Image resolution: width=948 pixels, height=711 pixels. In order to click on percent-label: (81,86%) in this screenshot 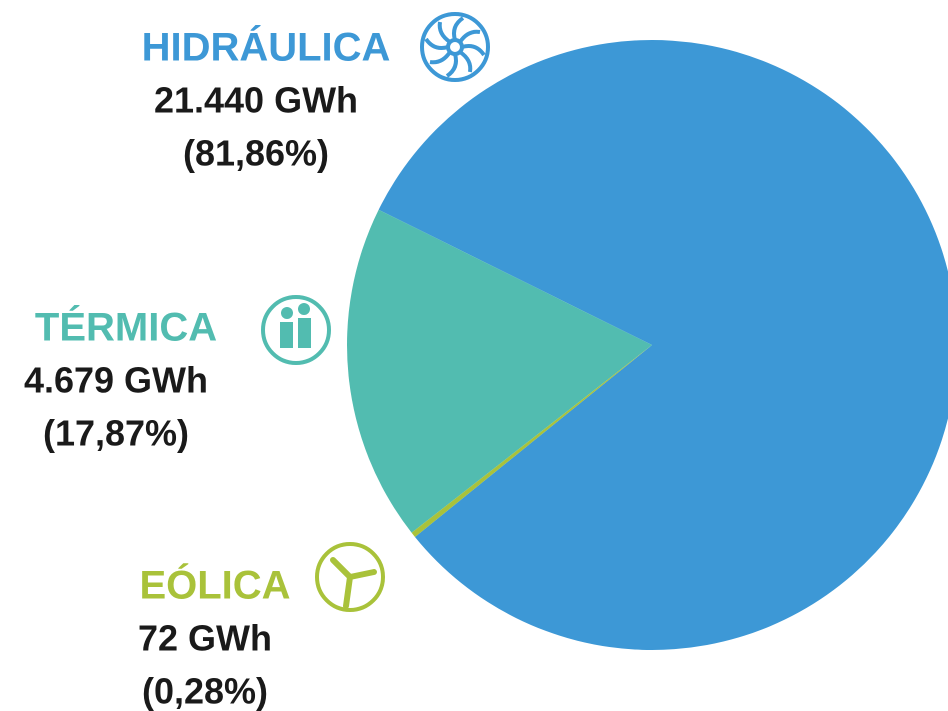, I will do `click(256, 153)`.